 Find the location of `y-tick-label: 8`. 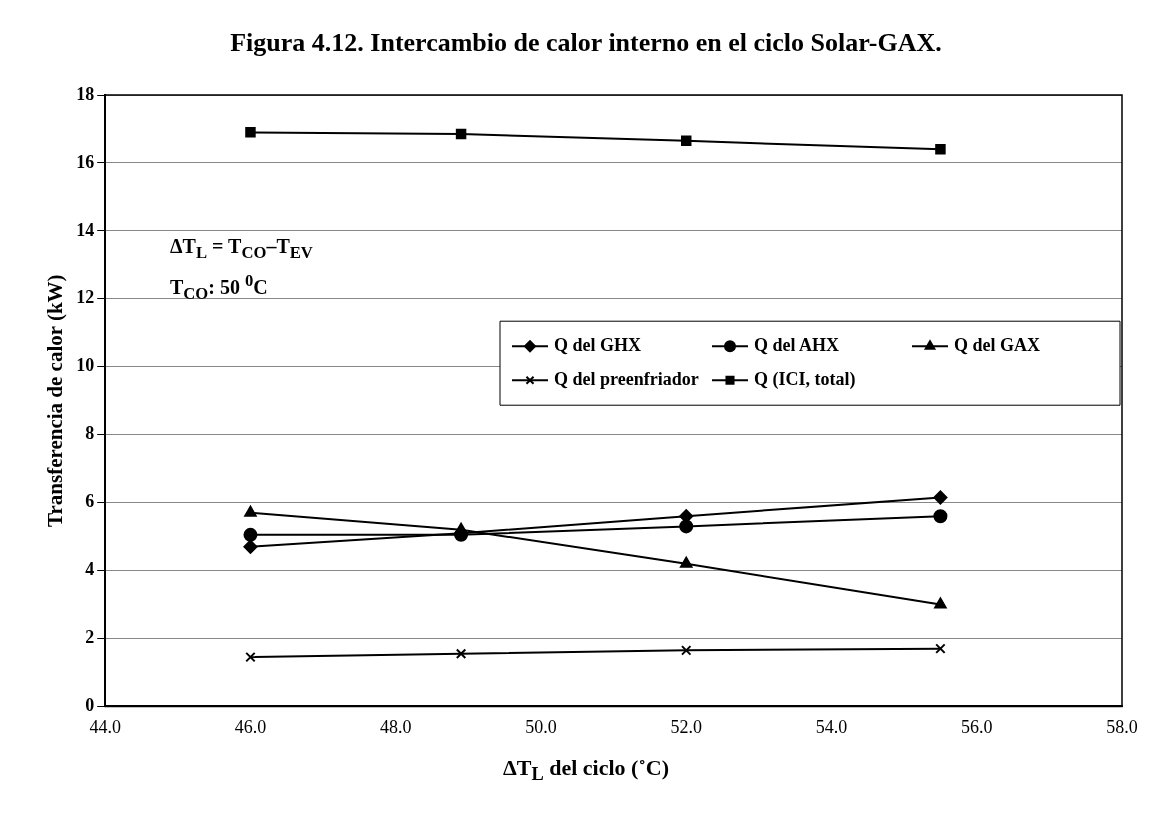

y-tick-label: 8 is located at coordinates (90, 433).